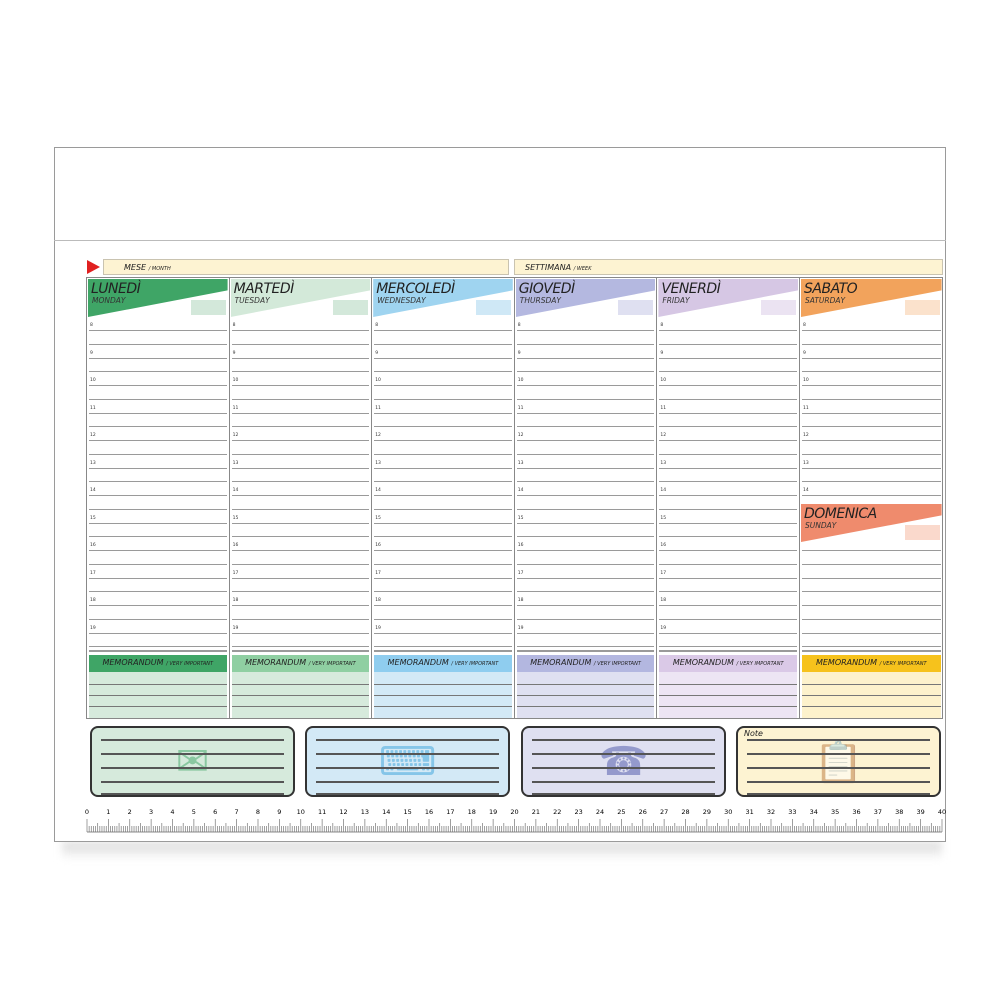 The height and width of the screenshot is (1000, 1000). What do you see at coordinates (778, 307) in the screenshot?
I see `friday-date-box` at bounding box center [778, 307].